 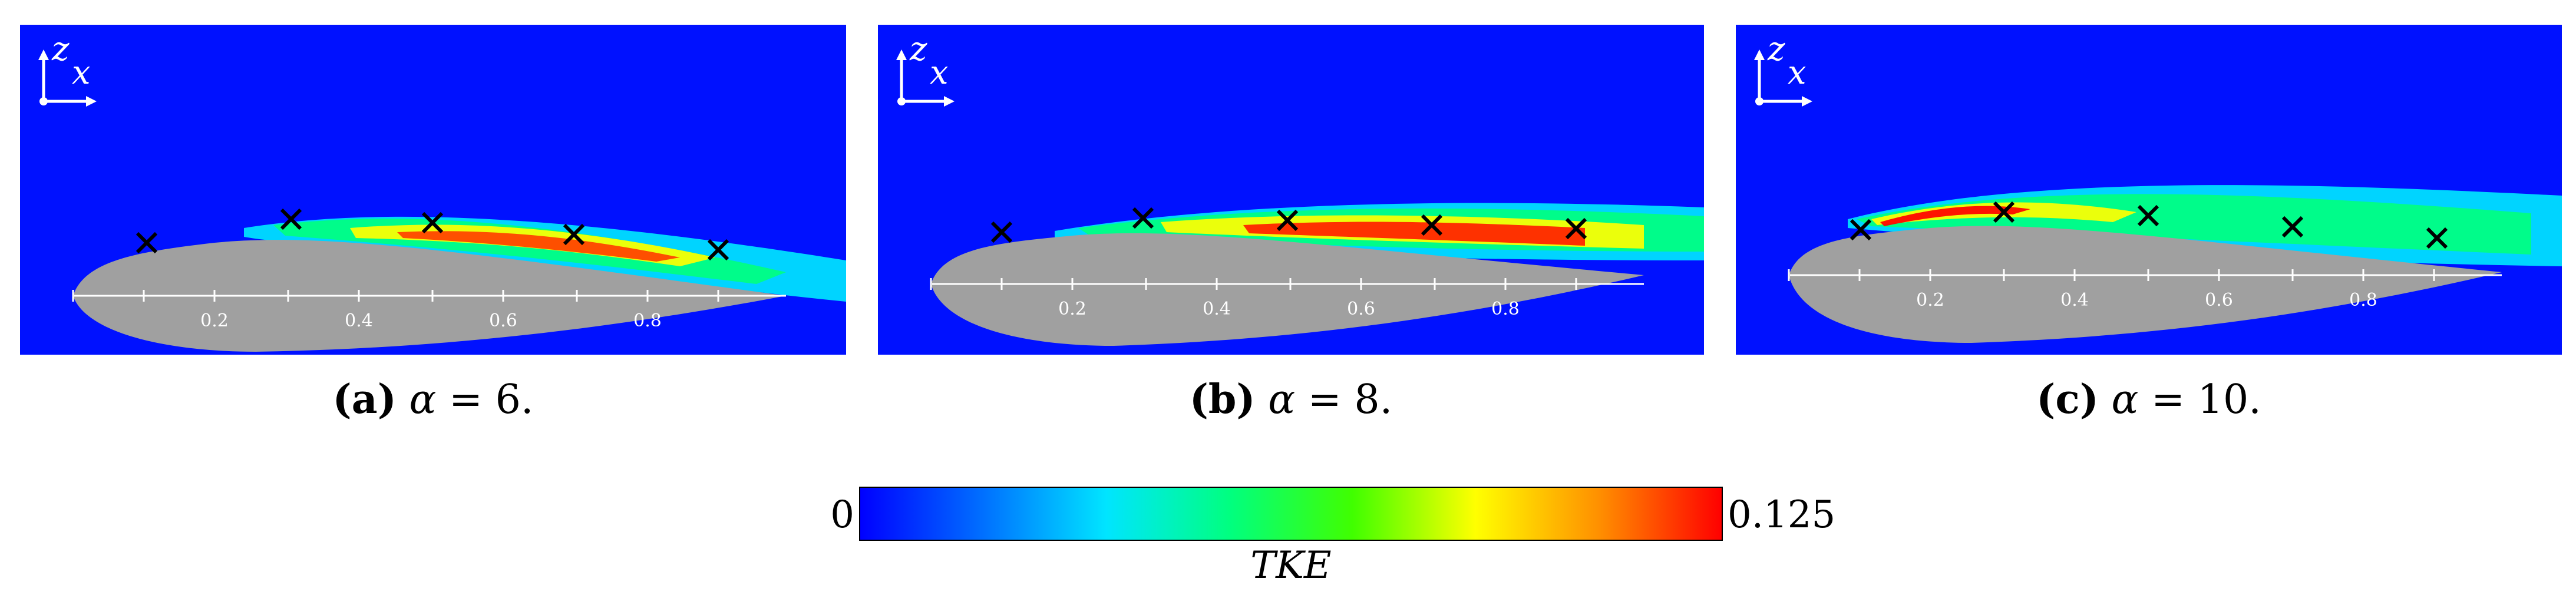 I want to click on caption-a: (a) α = 6., so click(x=433, y=400).